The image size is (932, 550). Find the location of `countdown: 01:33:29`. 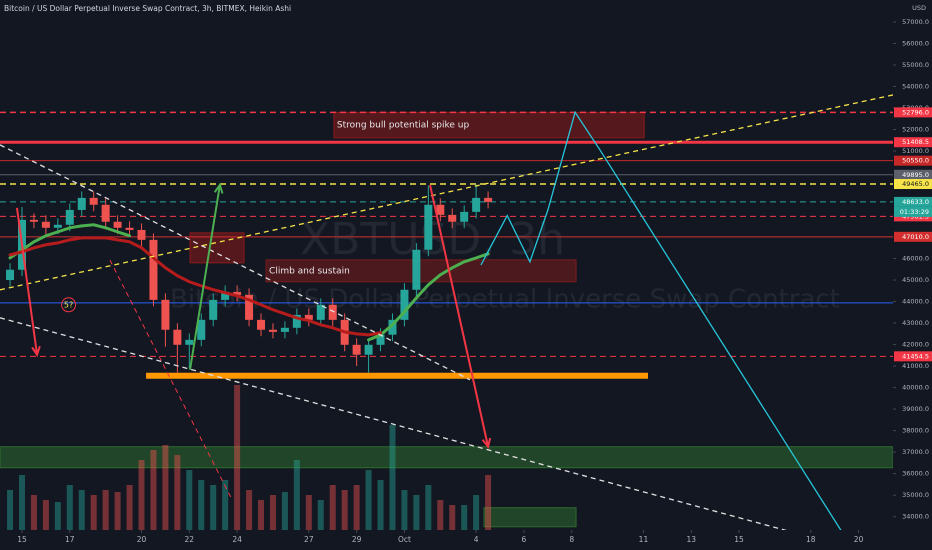

countdown: 01:33:29 is located at coordinates (914, 212).